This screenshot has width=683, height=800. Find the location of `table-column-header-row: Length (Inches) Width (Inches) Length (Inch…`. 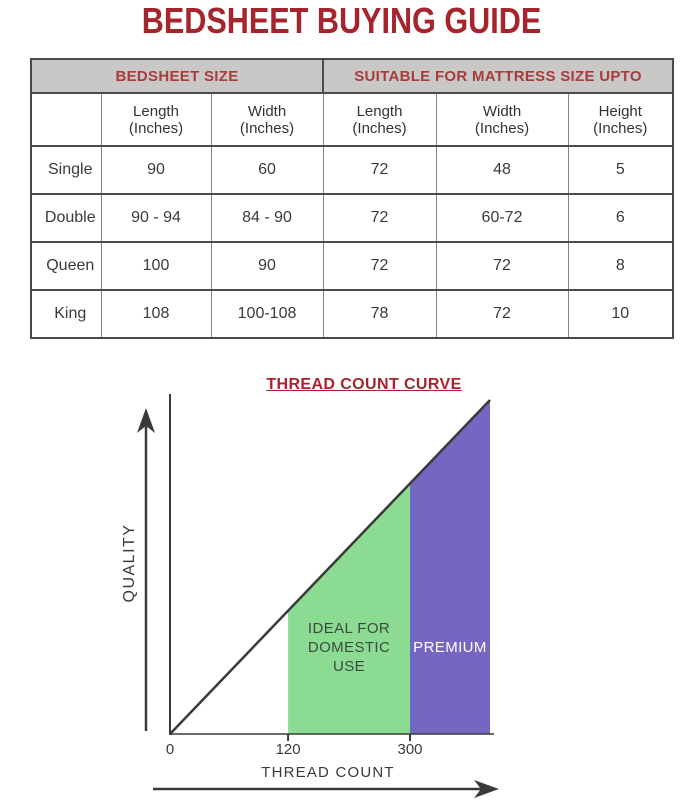

table-column-header-row: Length (Inches) Width (Inches) Length (Inch… is located at coordinates (352, 119).